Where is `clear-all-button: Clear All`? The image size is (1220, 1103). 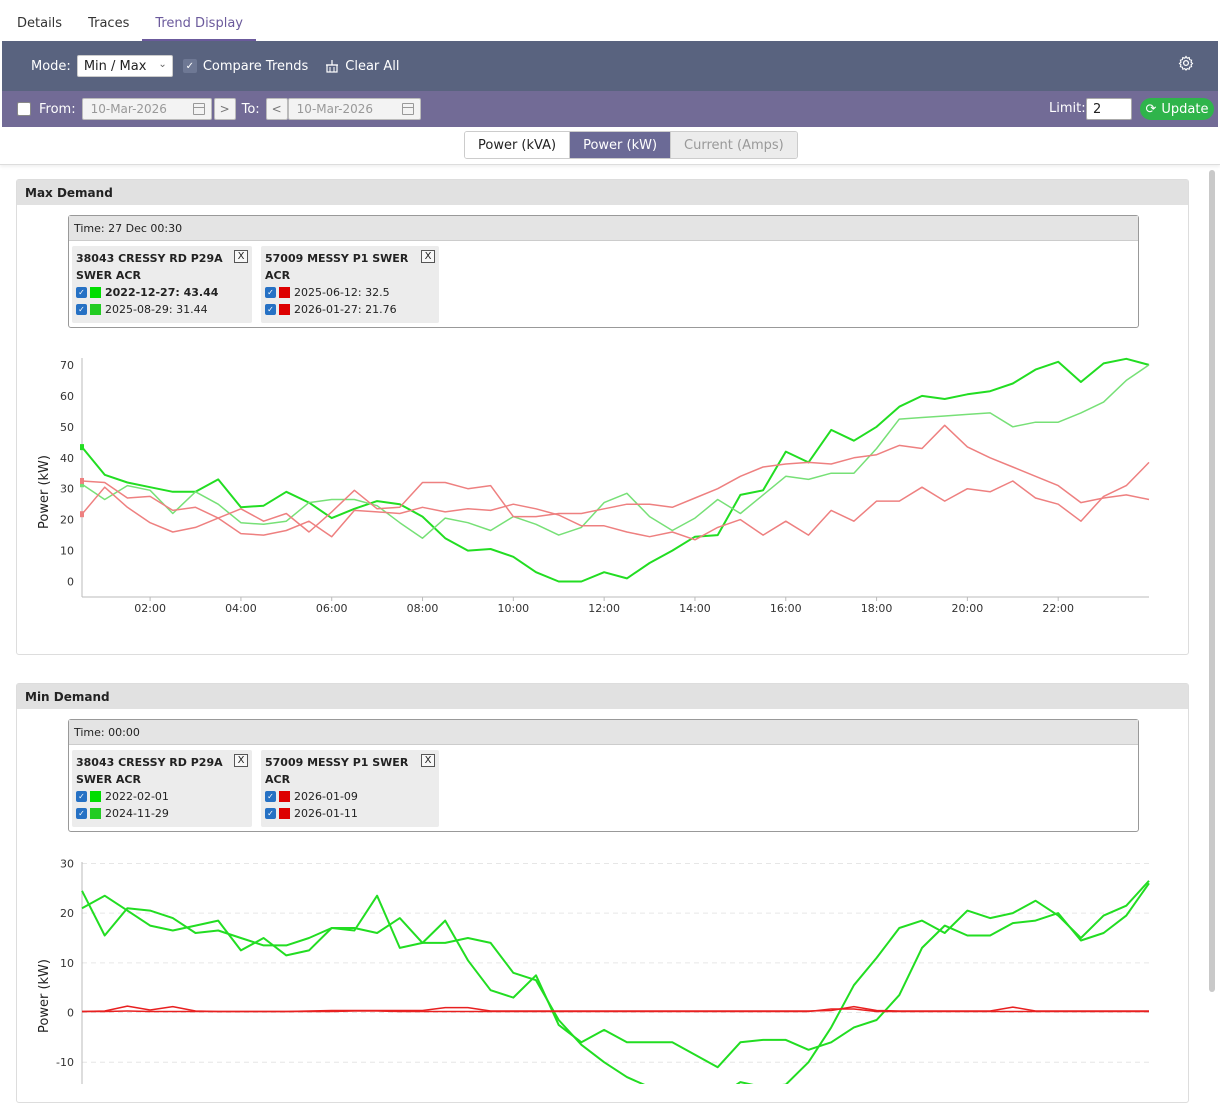
clear-all-button: Clear All is located at coordinates (372, 66).